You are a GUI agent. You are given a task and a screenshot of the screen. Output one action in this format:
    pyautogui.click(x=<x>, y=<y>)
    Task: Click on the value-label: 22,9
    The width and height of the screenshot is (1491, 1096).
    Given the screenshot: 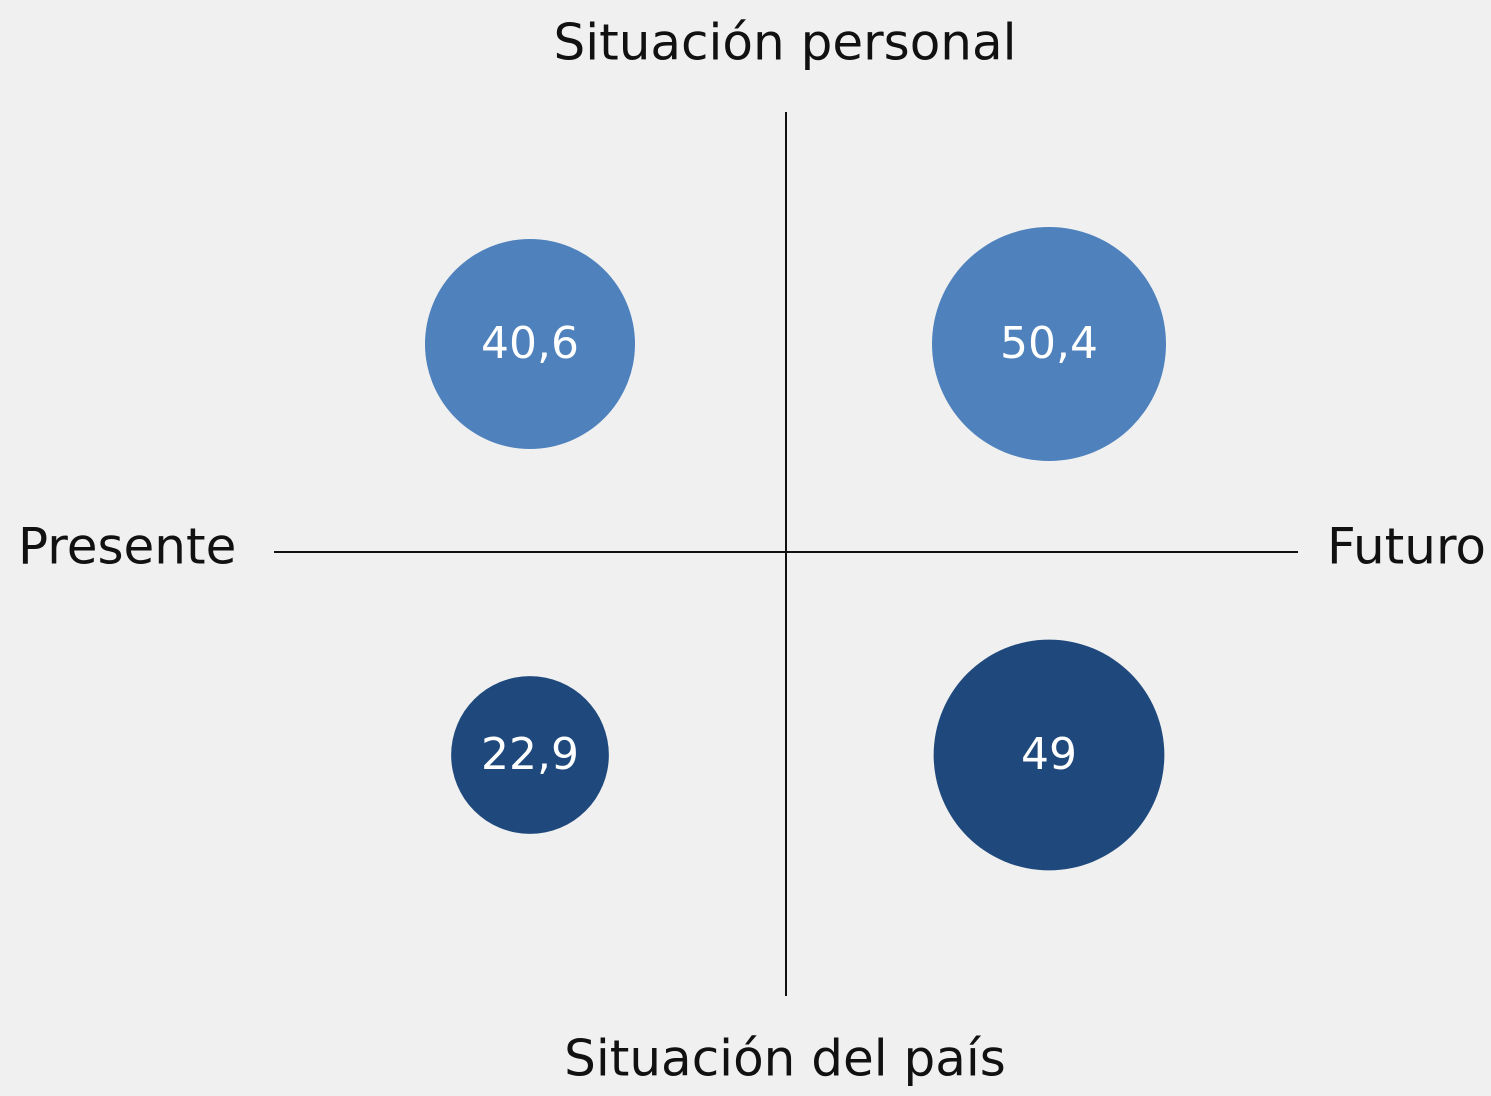 What is the action you would take?
    pyautogui.click(x=530, y=754)
    